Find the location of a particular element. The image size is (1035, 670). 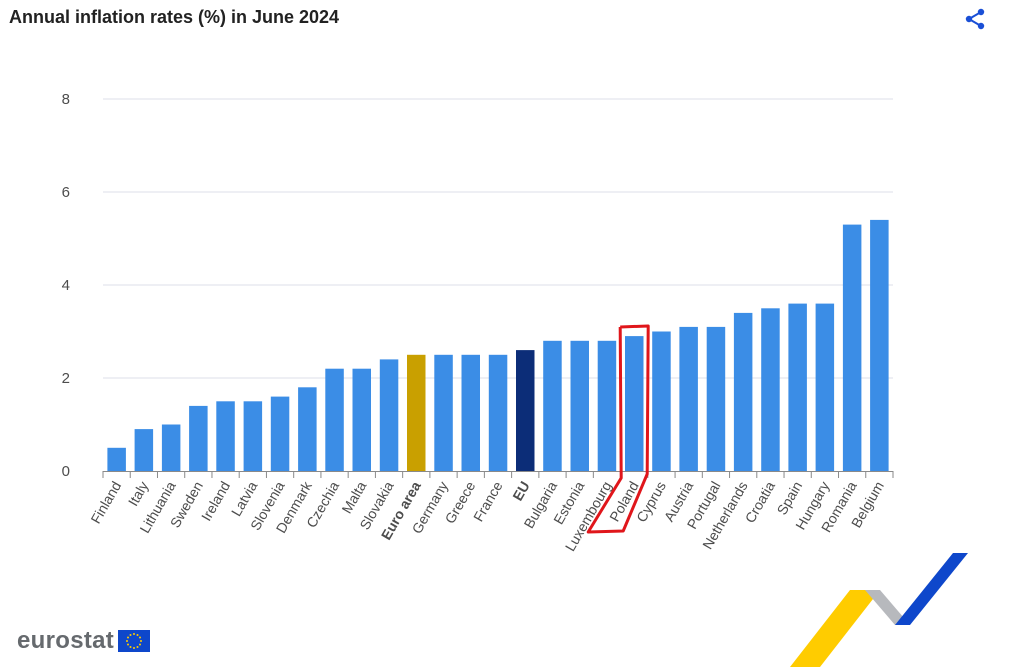

eurostat-logo: eurostat is located at coordinates (84, 641).